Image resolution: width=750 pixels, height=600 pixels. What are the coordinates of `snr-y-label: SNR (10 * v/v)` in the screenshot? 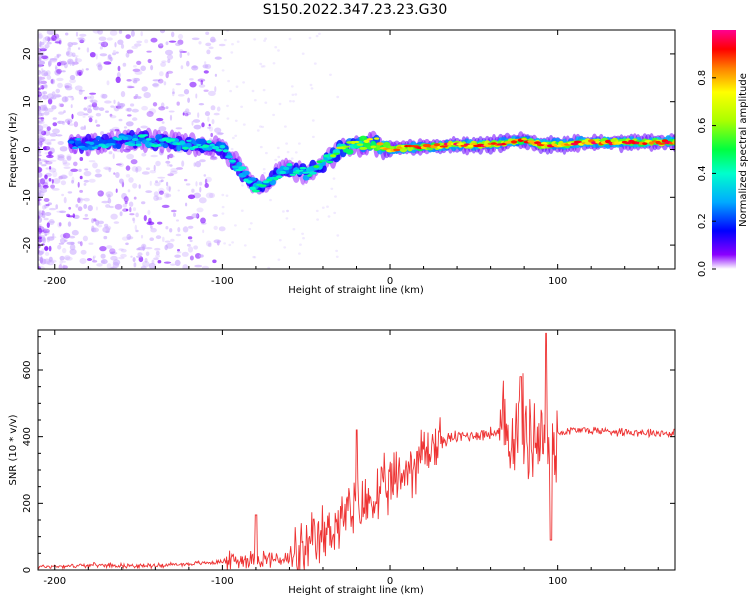 It's located at (13, 449).